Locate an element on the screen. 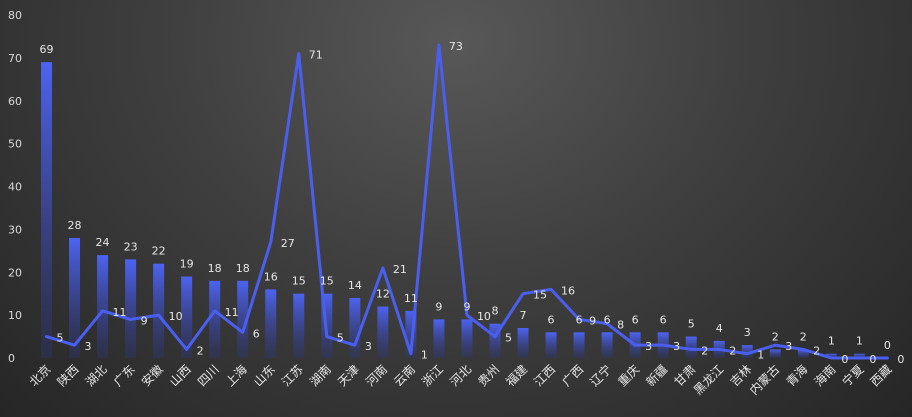  bar-label: 8 is located at coordinates (494, 311).